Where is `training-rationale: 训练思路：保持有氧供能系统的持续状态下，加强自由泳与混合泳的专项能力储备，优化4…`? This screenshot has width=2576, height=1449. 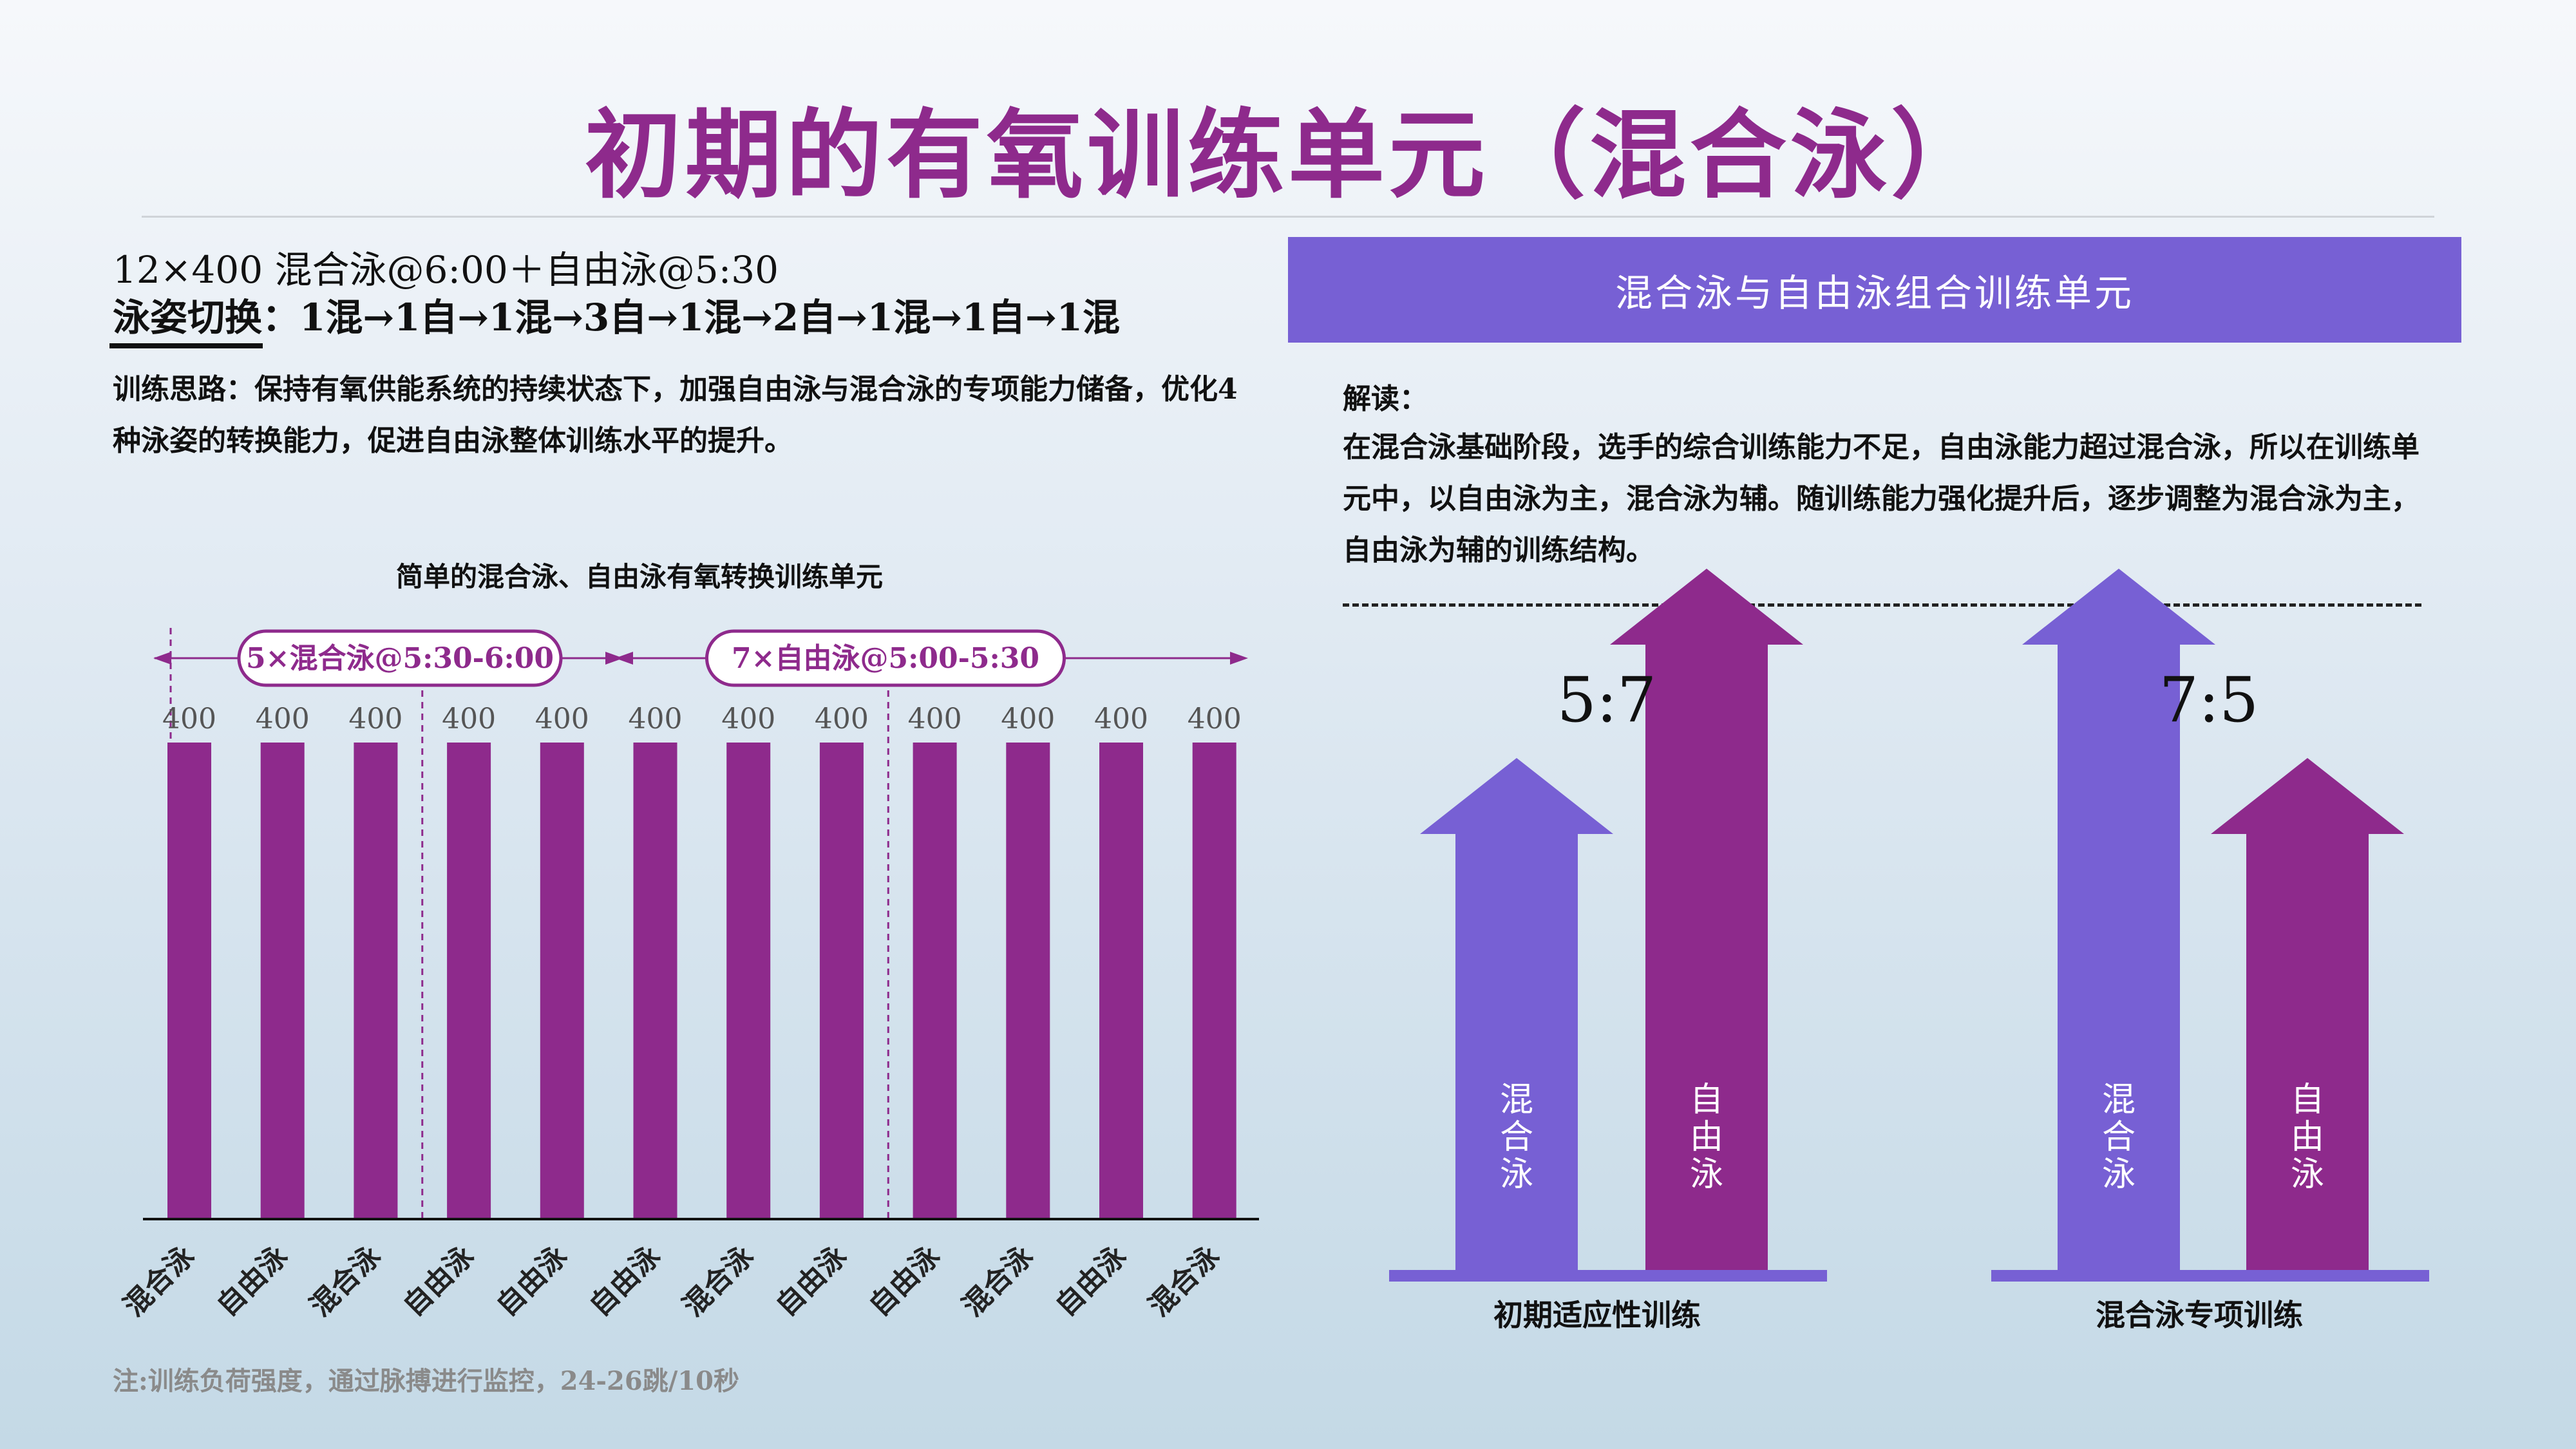
training-rationale: 训练思路：保持有氧供能系统的持续状态下，加强自由泳与混合泳的专项能力储备，优化4… is located at coordinates (676, 415).